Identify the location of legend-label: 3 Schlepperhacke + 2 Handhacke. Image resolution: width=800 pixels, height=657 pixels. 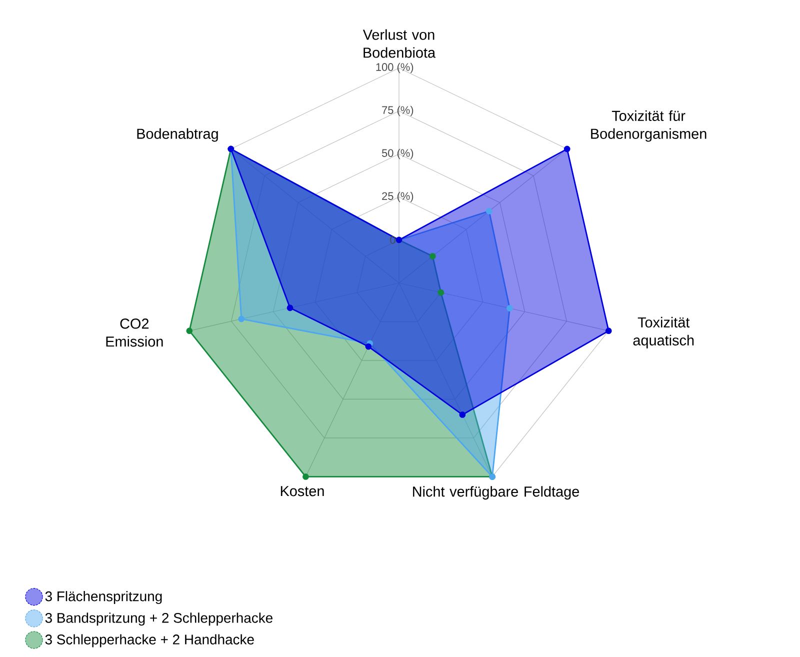
(149, 641).